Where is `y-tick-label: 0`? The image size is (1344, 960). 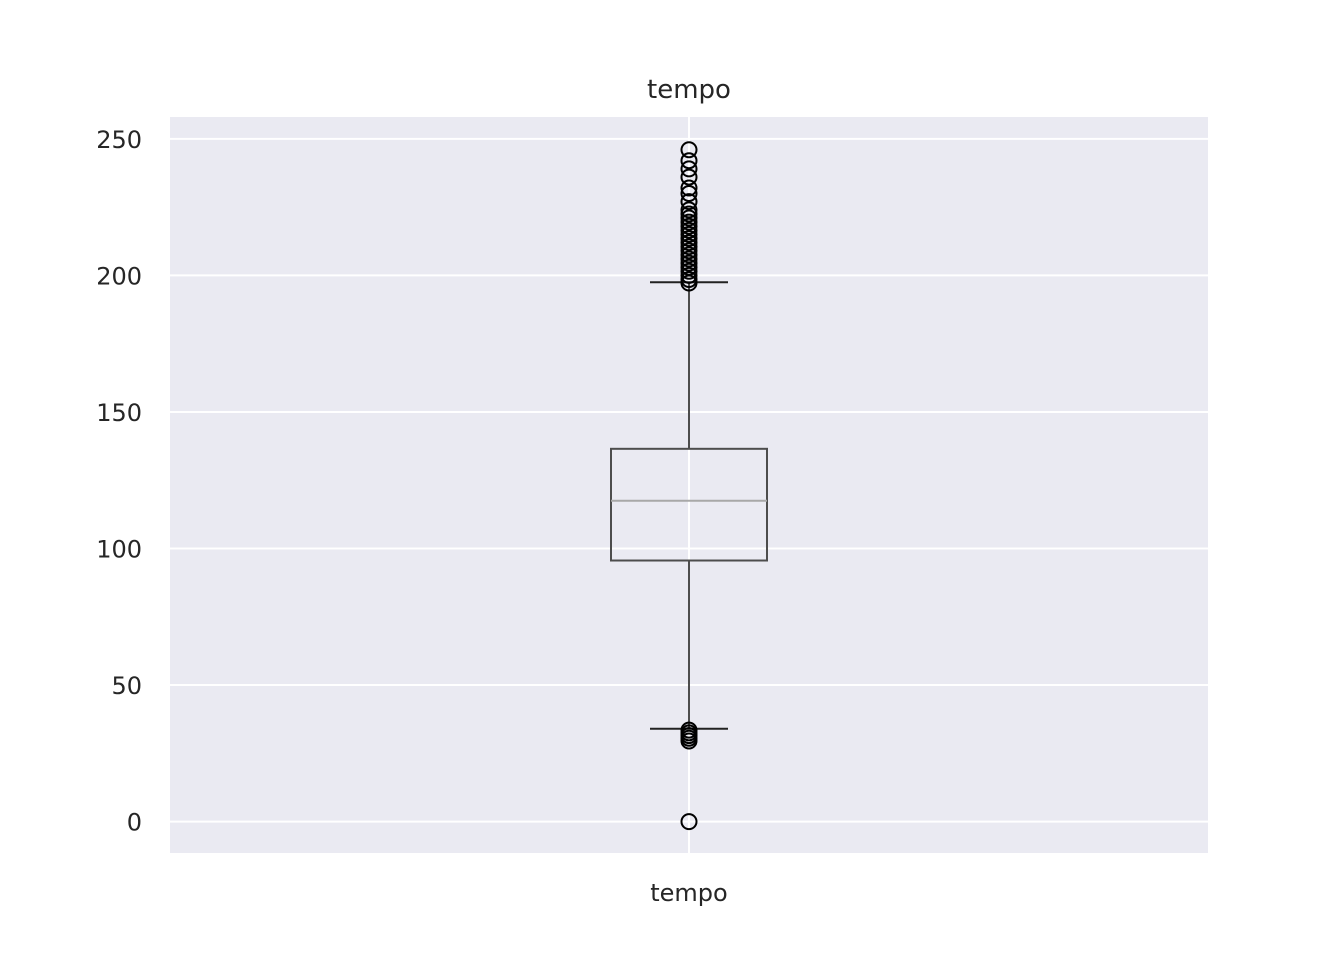 y-tick-label: 0 is located at coordinates (134, 823).